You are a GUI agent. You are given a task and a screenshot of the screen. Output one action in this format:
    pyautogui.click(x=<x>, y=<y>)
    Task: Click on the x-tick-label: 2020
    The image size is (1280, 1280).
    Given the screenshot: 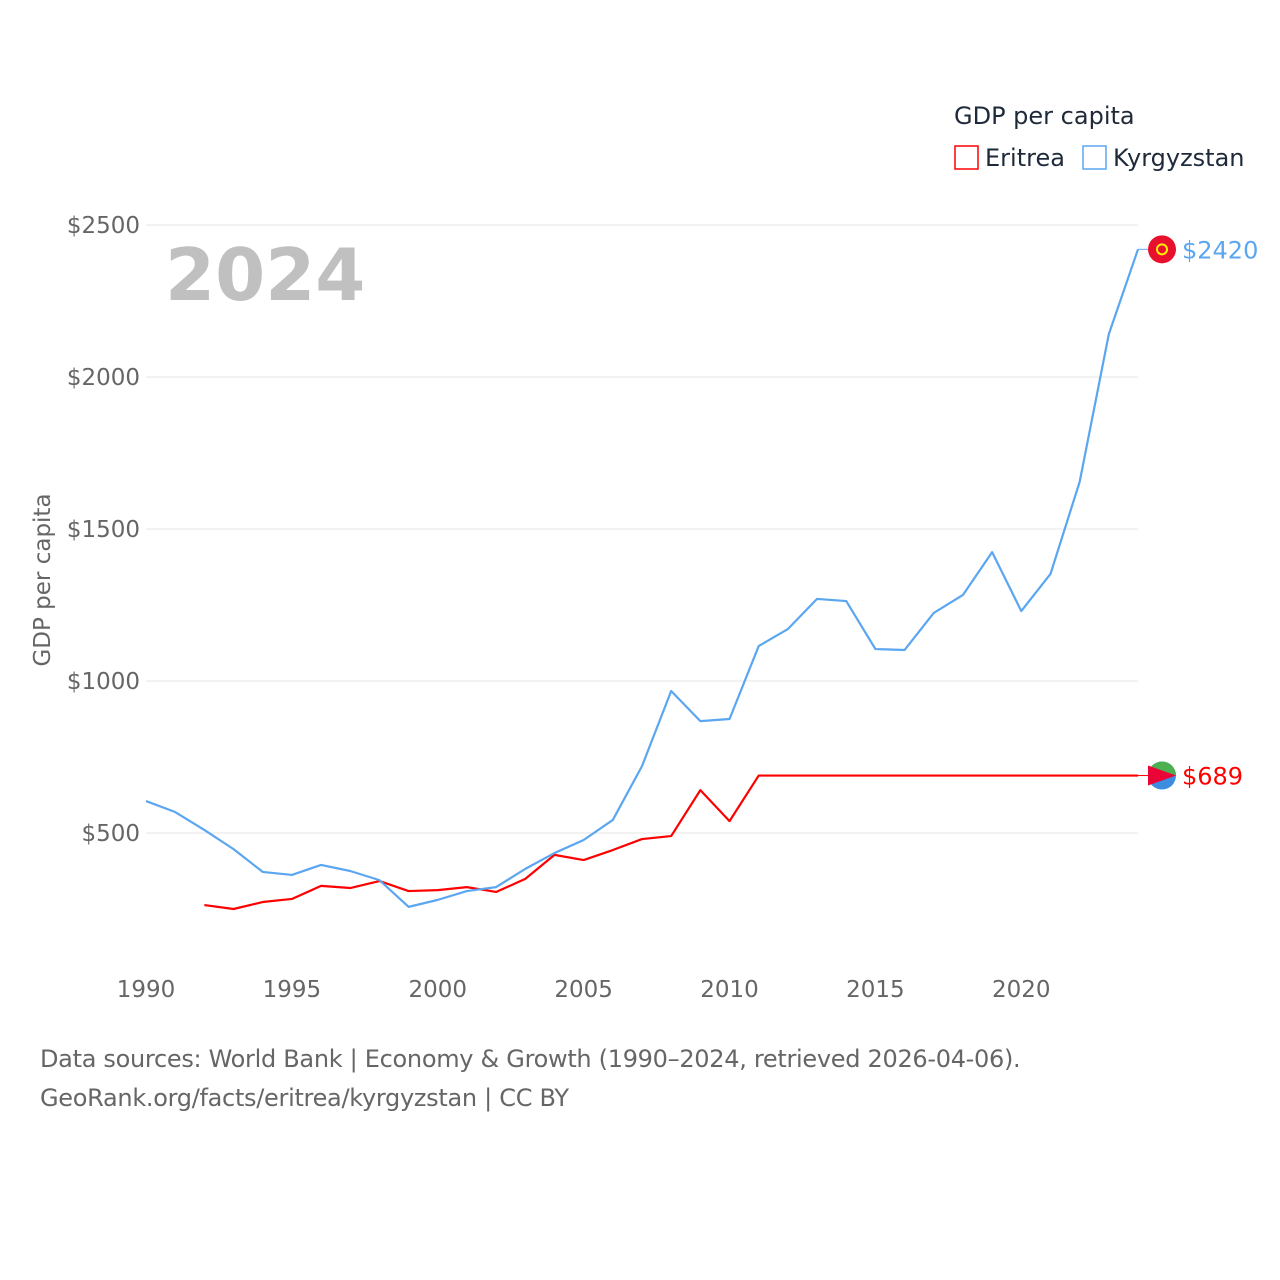 What is the action you would take?
    pyautogui.click(x=1021, y=990)
    